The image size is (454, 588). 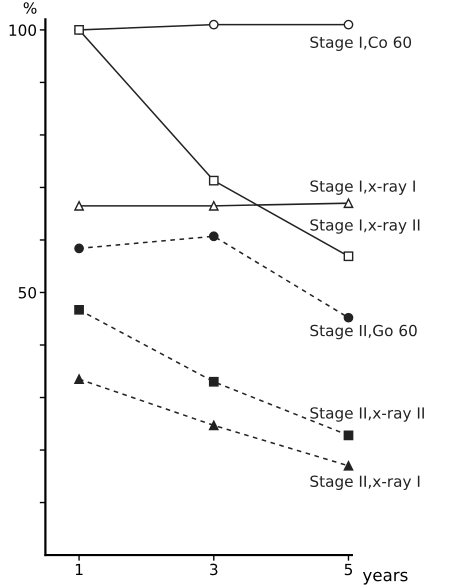 What do you see at coordinates (79, 570) in the screenshot?
I see `x-tick-label: 1` at bounding box center [79, 570].